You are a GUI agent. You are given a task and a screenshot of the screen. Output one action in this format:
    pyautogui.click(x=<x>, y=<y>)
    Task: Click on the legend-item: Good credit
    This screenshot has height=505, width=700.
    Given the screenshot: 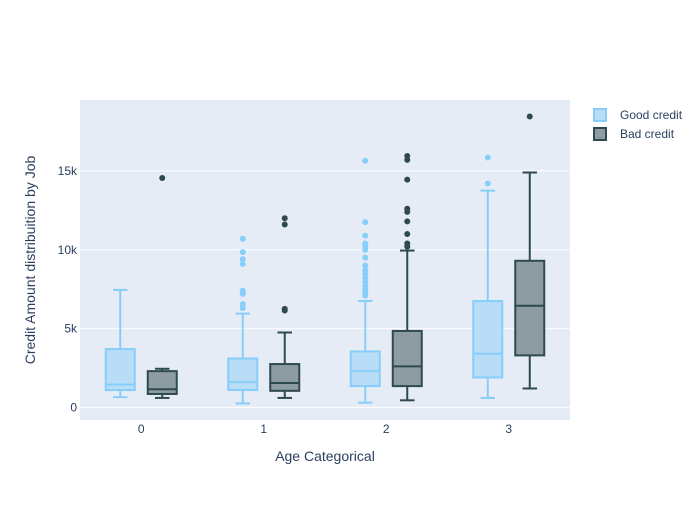 What is the action you would take?
    pyautogui.click(x=638, y=115)
    